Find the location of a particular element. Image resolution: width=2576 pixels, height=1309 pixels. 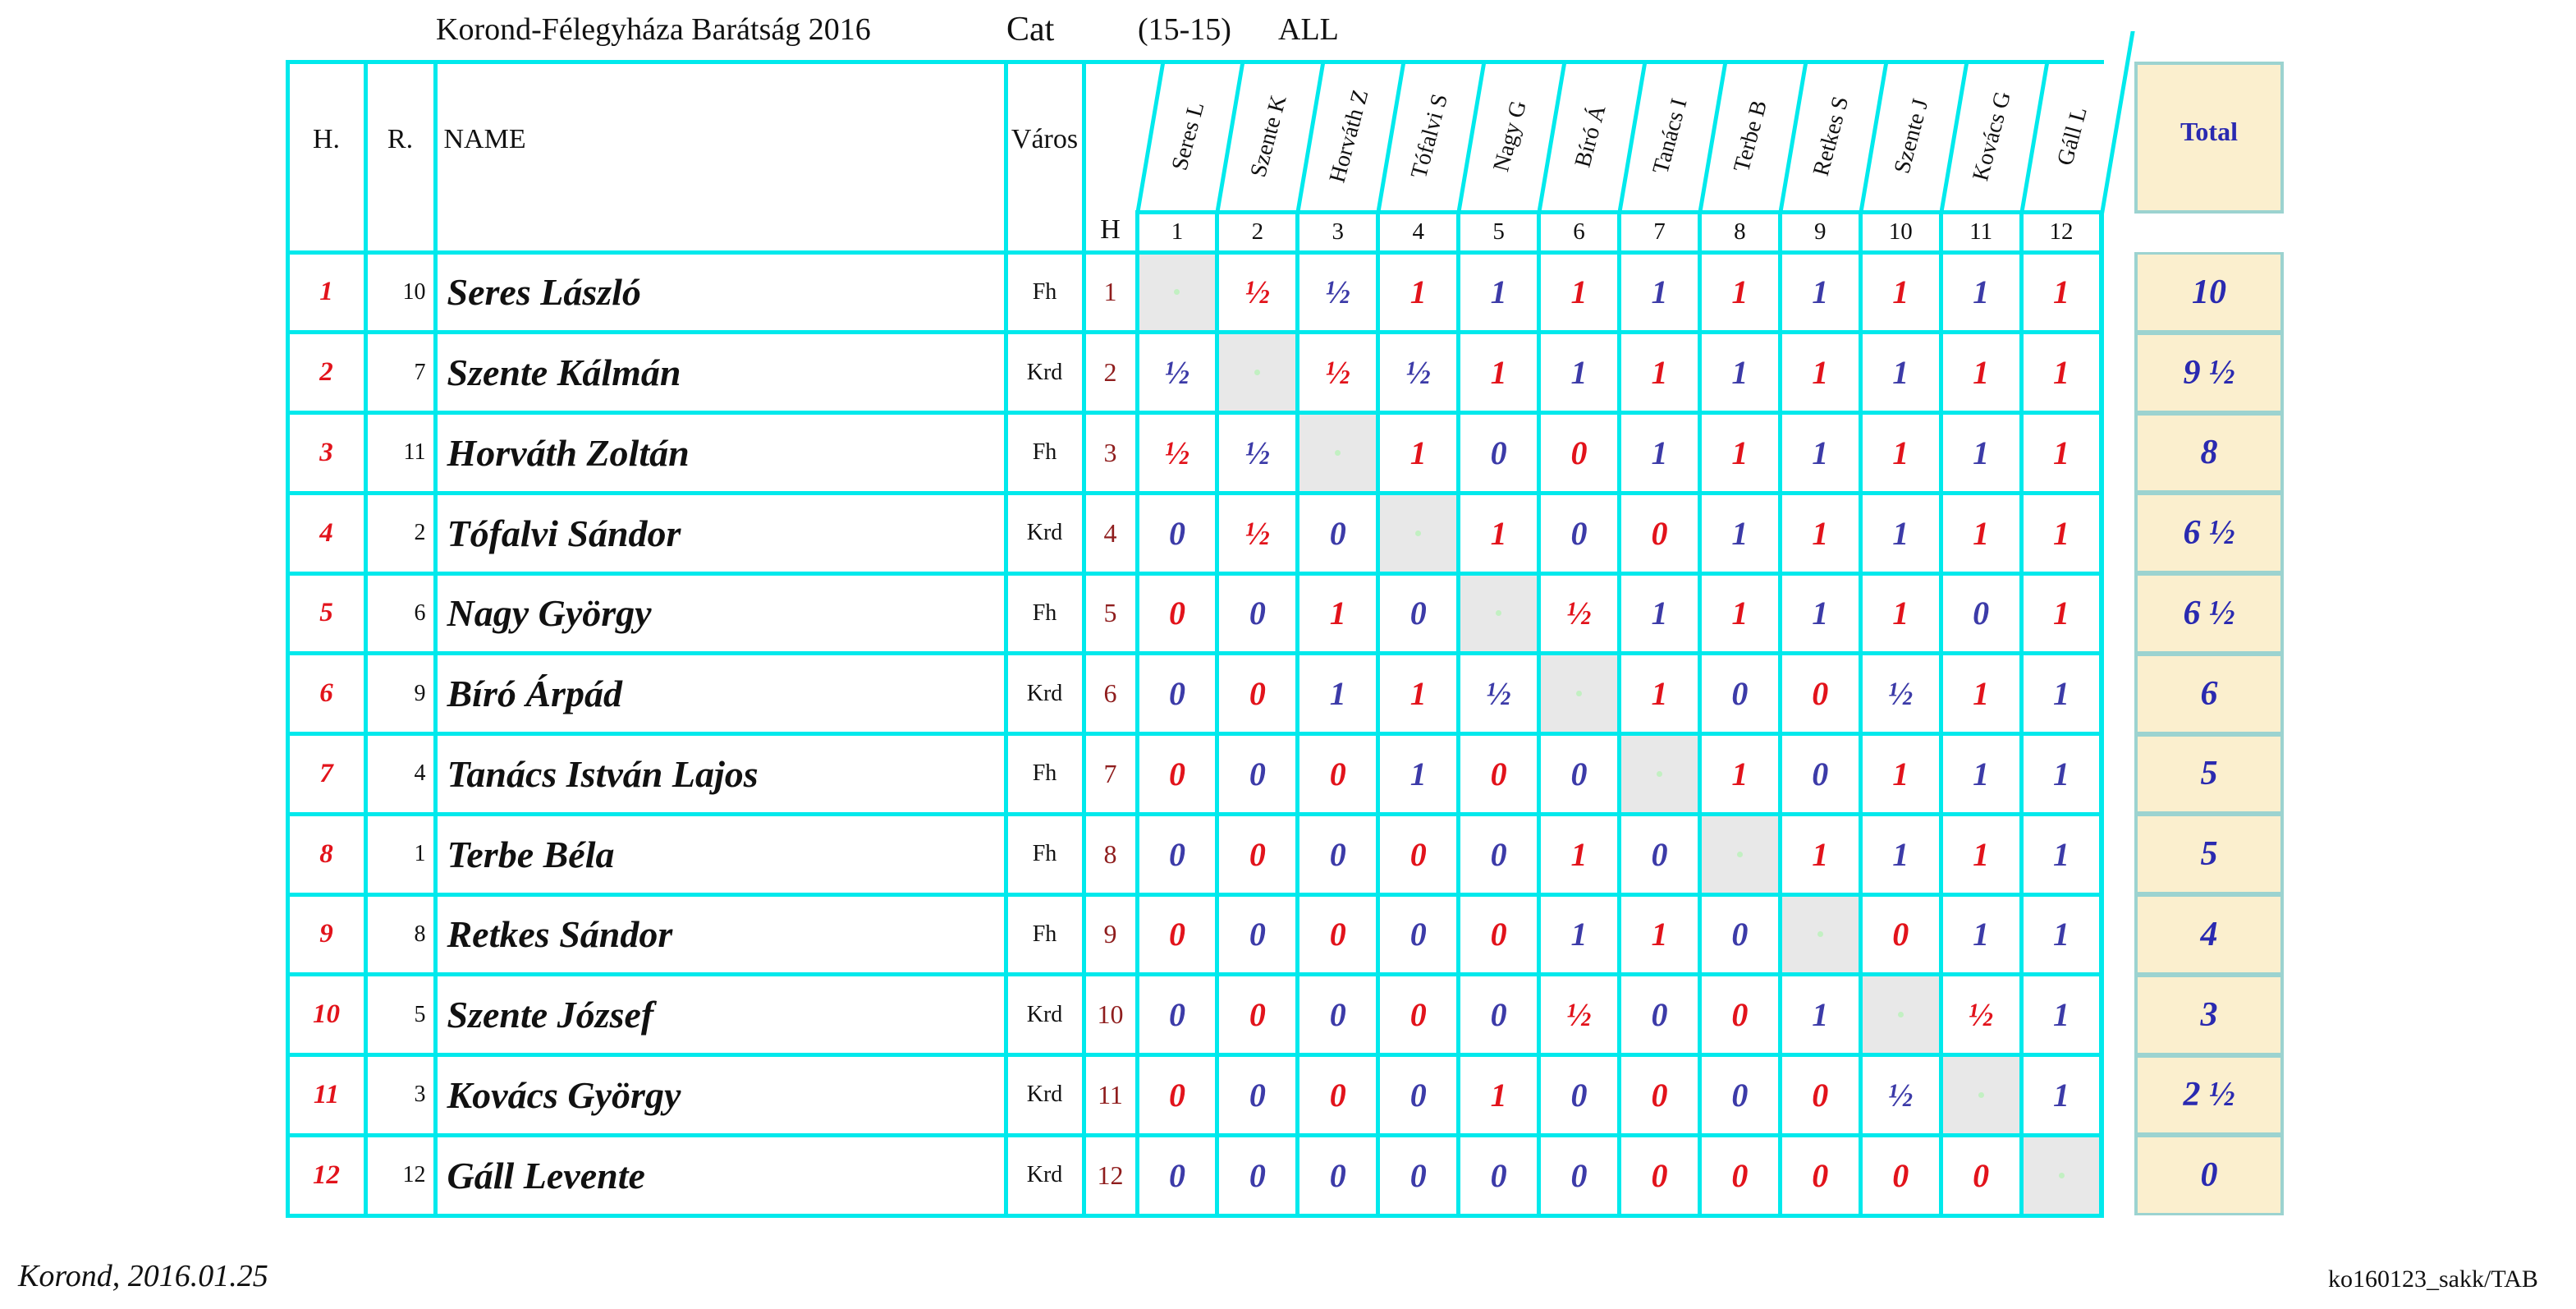

total-cell: 3 is located at coordinates (2209, 1014).